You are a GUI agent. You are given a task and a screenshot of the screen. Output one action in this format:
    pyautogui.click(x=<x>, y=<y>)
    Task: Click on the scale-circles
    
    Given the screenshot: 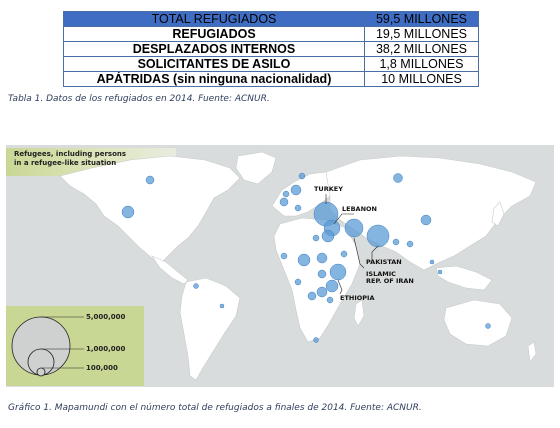 What is the action you would take?
    pyautogui.click(x=41, y=346)
    